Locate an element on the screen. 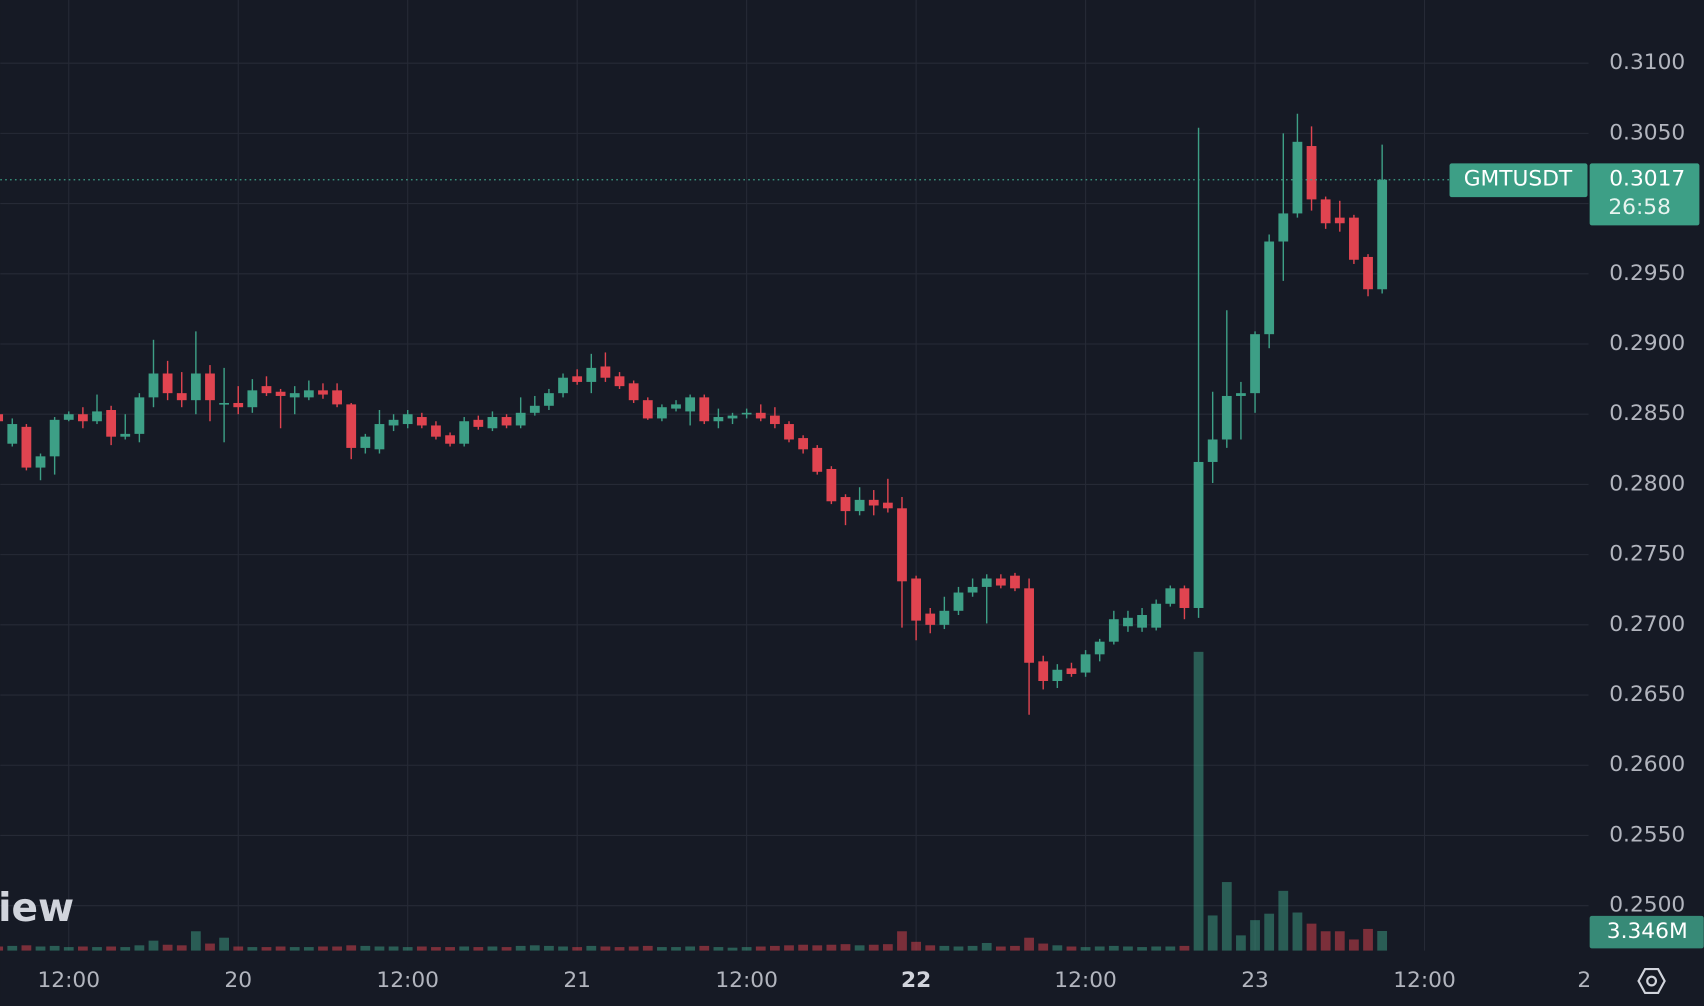 The height and width of the screenshot is (1006, 1704). settings-button is located at coordinates (1651, 981).